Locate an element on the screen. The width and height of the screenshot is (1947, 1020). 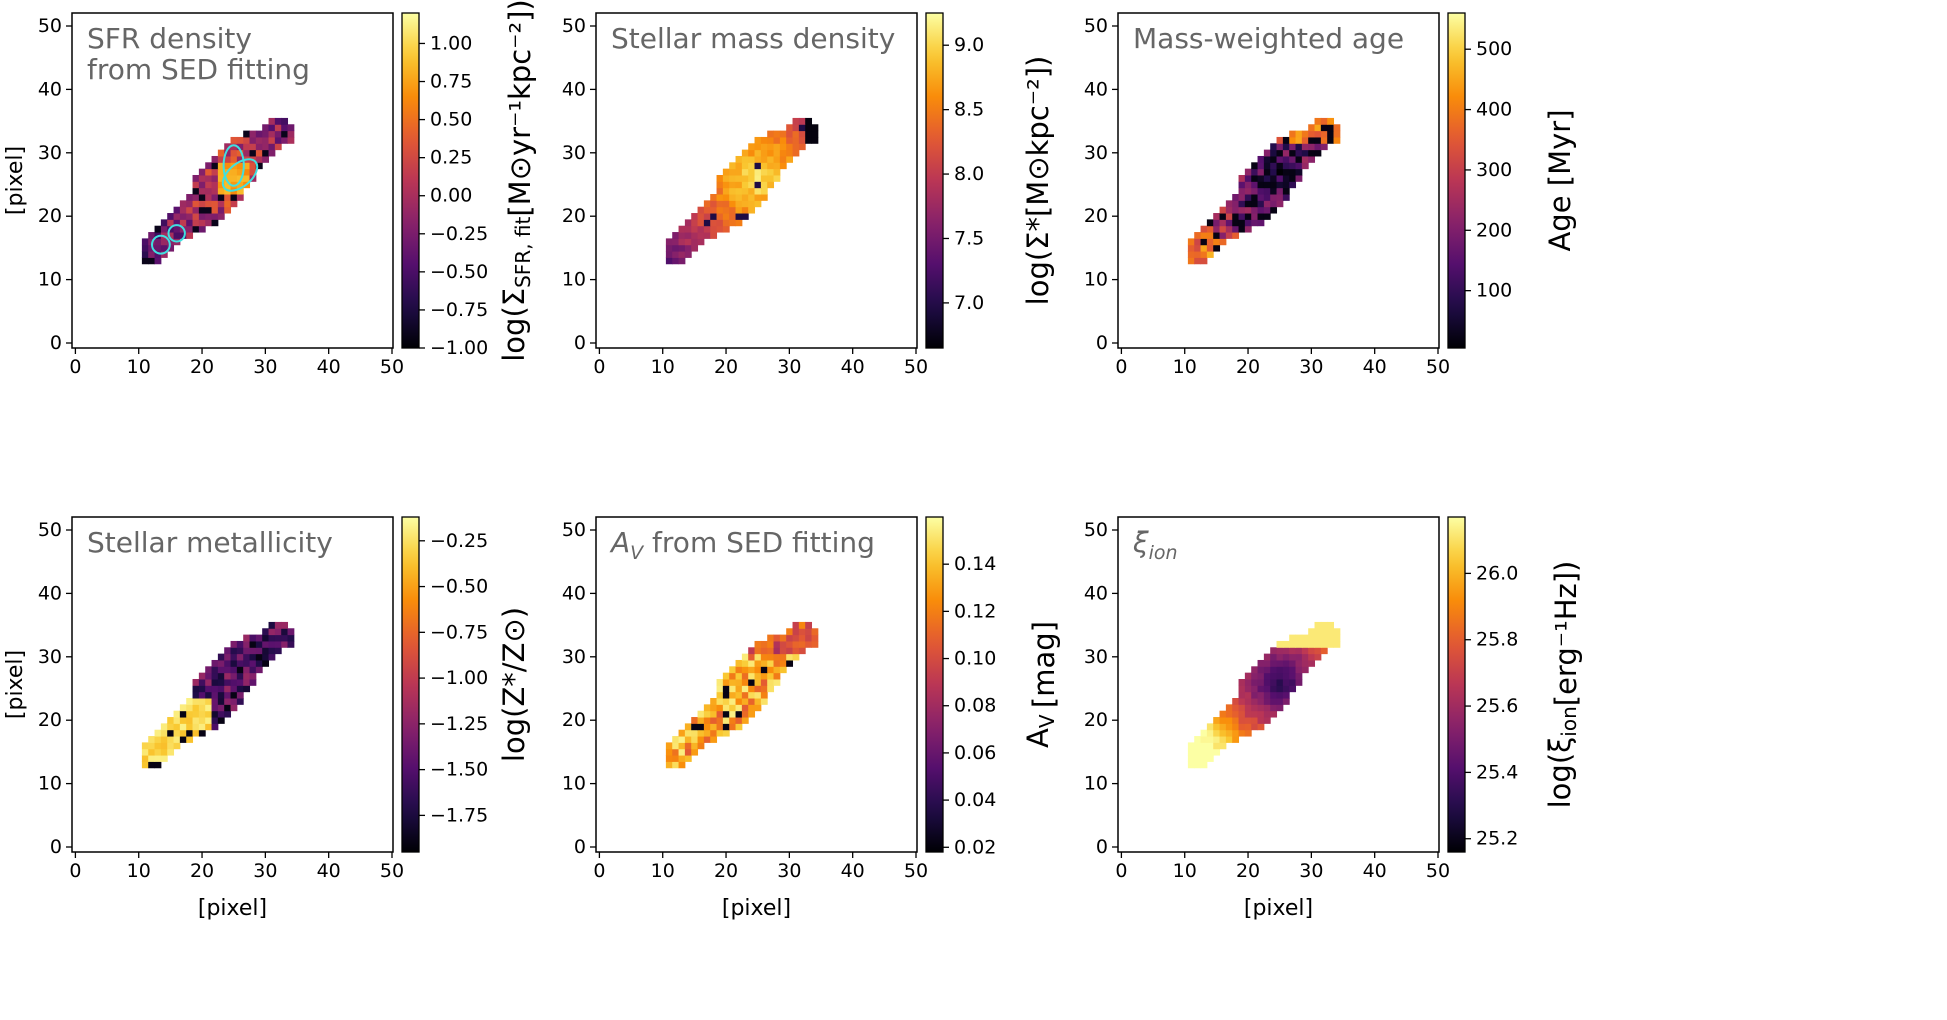
x-tick-label: 50 is located at coordinates (392, 367).